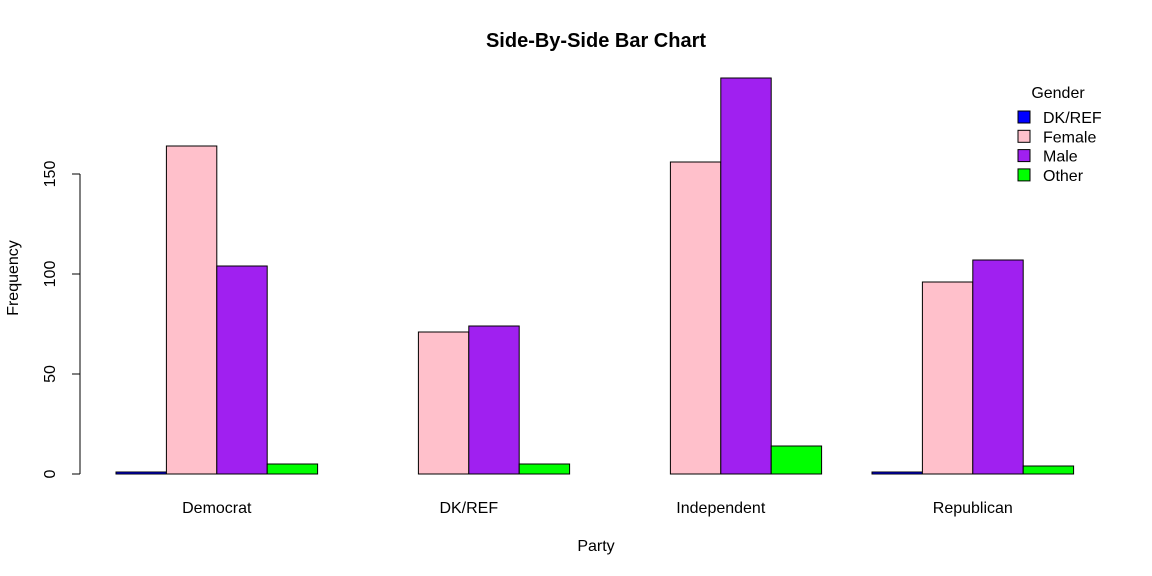 This screenshot has width=1152, height=576. I want to click on chart-title: Side-By-Side Bar Chart, so click(596, 41).